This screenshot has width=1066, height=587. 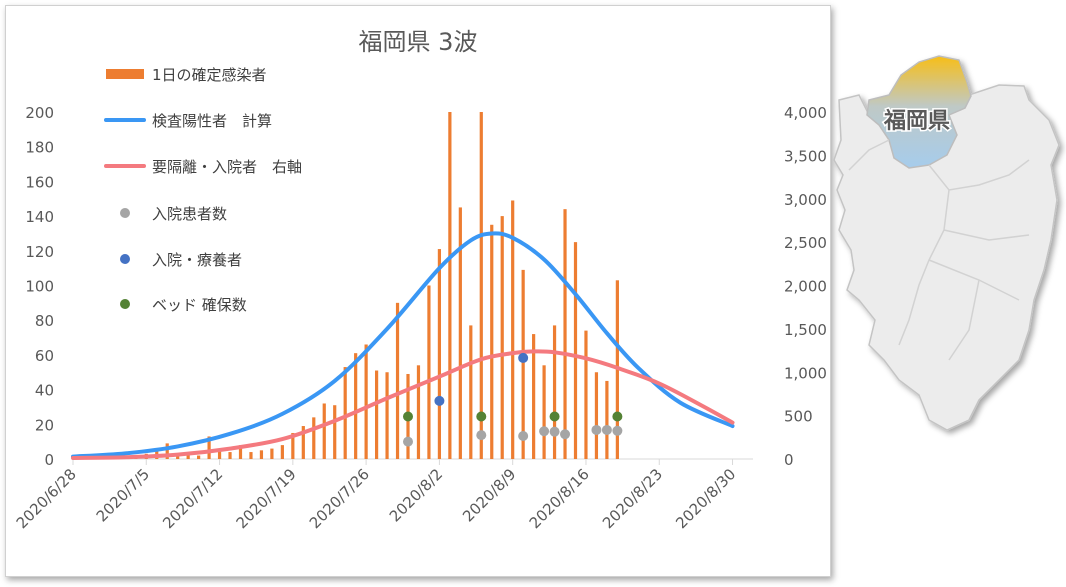 I want to click on x-tick-label: 2020/7/19, so click(x=266, y=498).